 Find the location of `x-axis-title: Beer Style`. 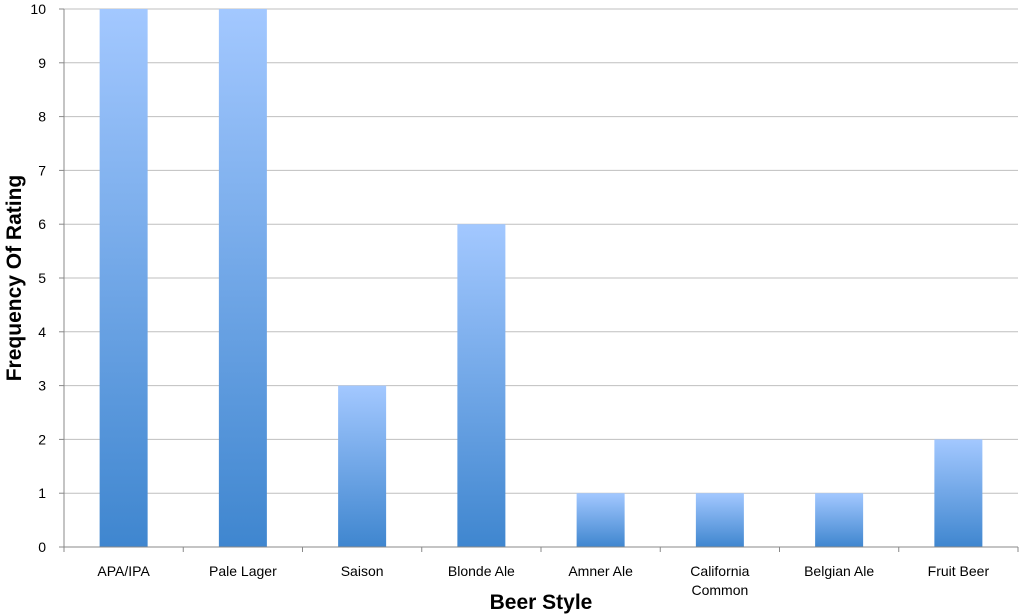

x-axis-title: Beer Style is located at coordinates (541, 602).